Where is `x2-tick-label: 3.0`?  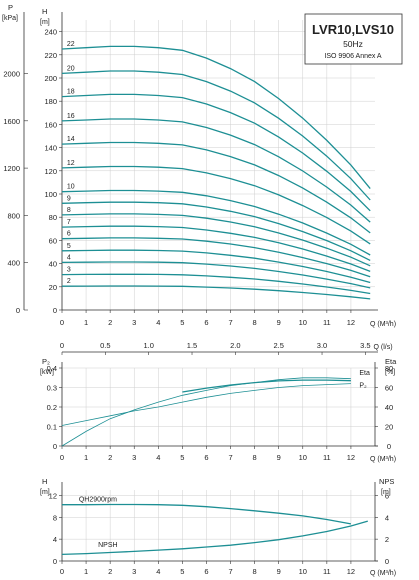 x2-tick-label: 3.0 is located at coordinates (322, 345).